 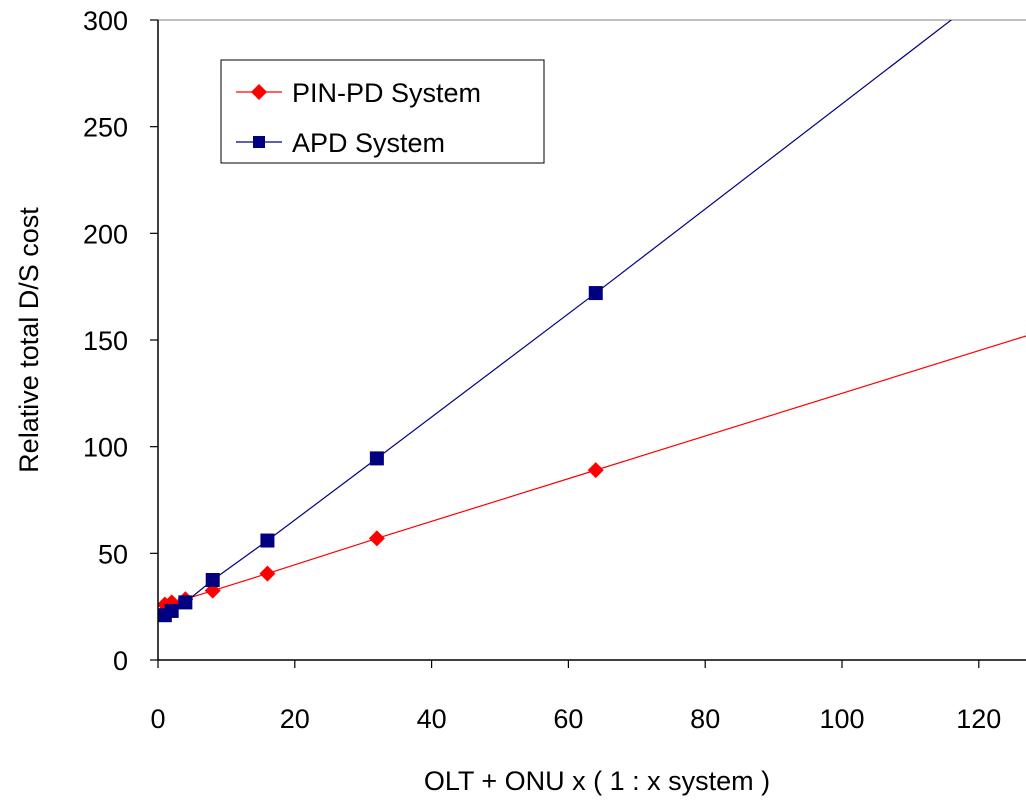 I want to click on x-tick-label: 80, so click(x=705, y=719).